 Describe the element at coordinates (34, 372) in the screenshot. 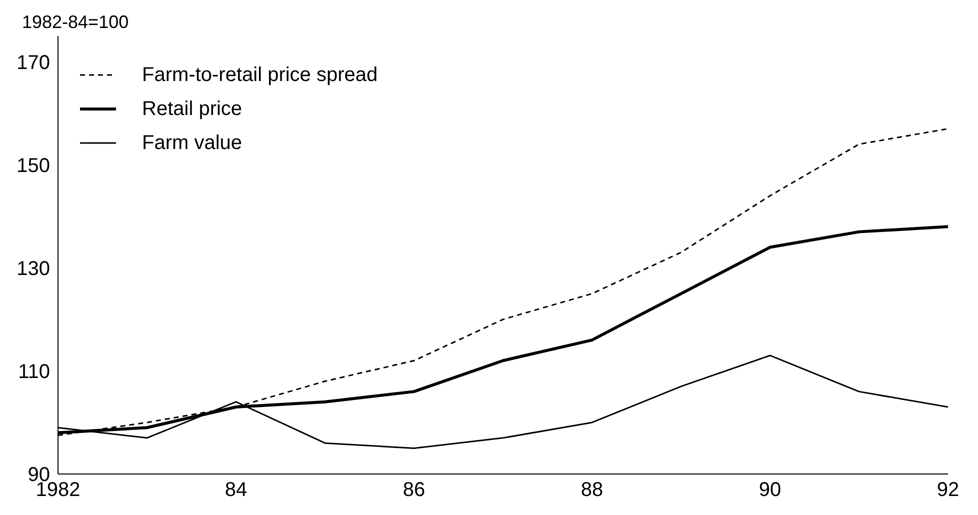

I see `y-tick-label: 110` at that location.